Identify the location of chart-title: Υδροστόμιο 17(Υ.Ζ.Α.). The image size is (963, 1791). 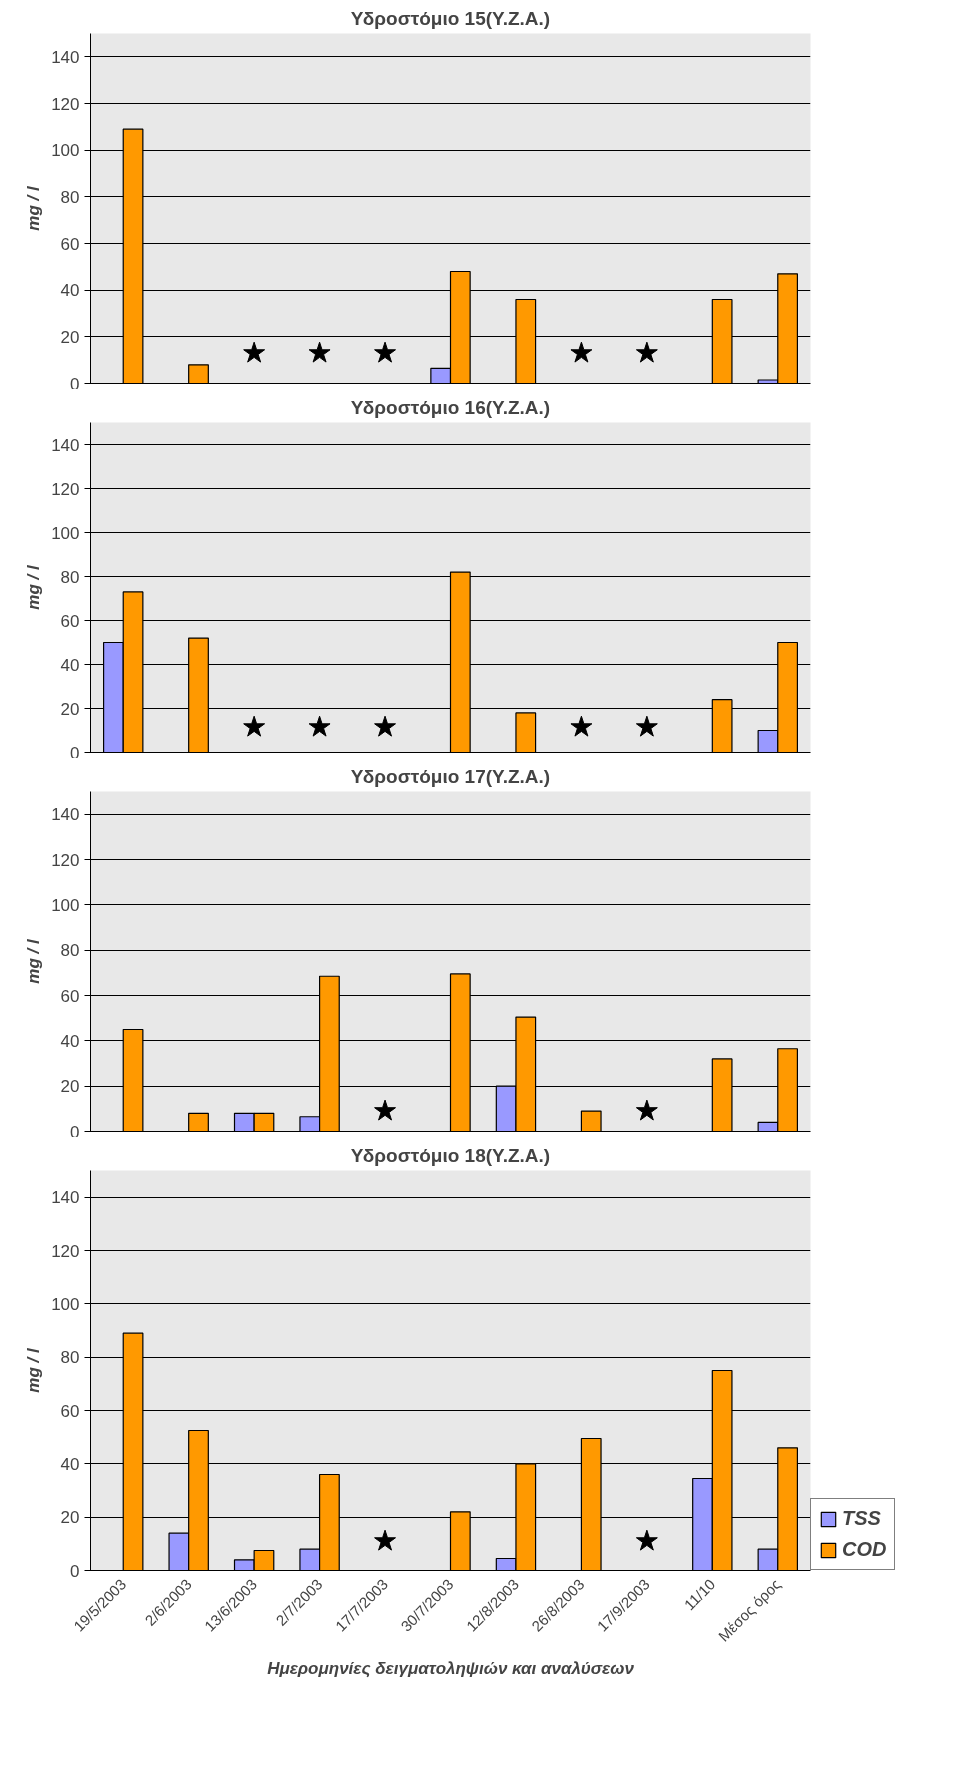
(450, 776).